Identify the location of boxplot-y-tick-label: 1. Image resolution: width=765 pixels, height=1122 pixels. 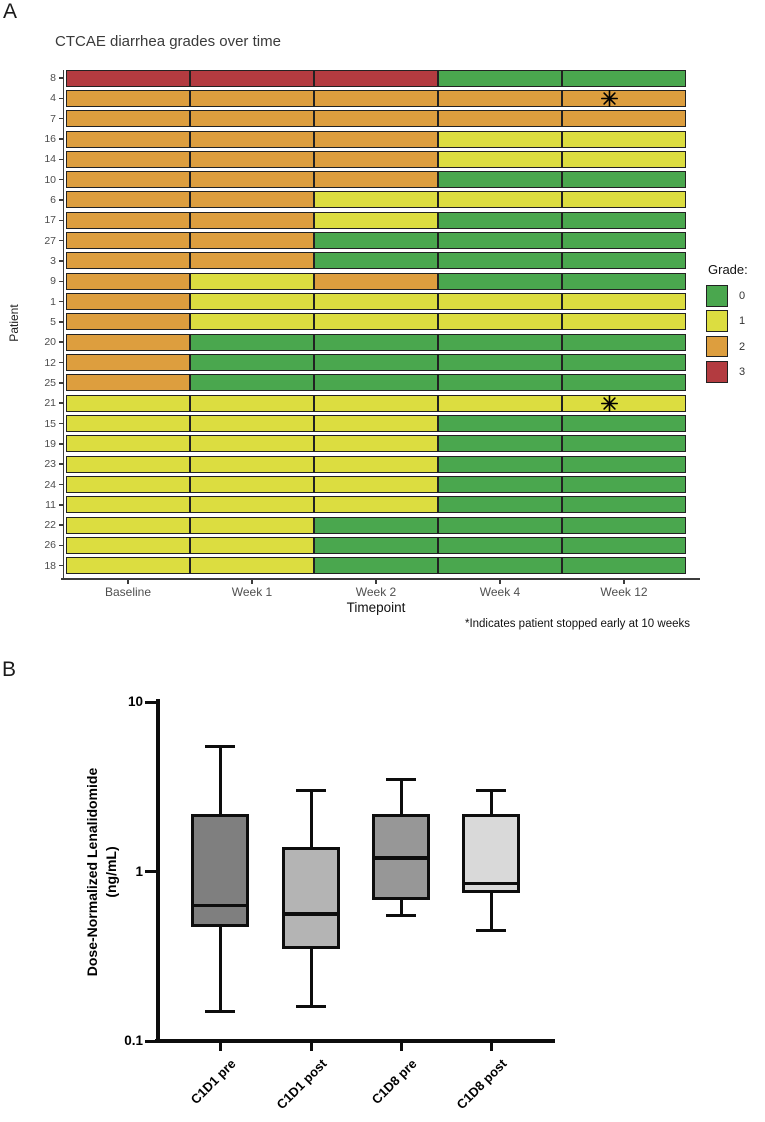
(139, 871).